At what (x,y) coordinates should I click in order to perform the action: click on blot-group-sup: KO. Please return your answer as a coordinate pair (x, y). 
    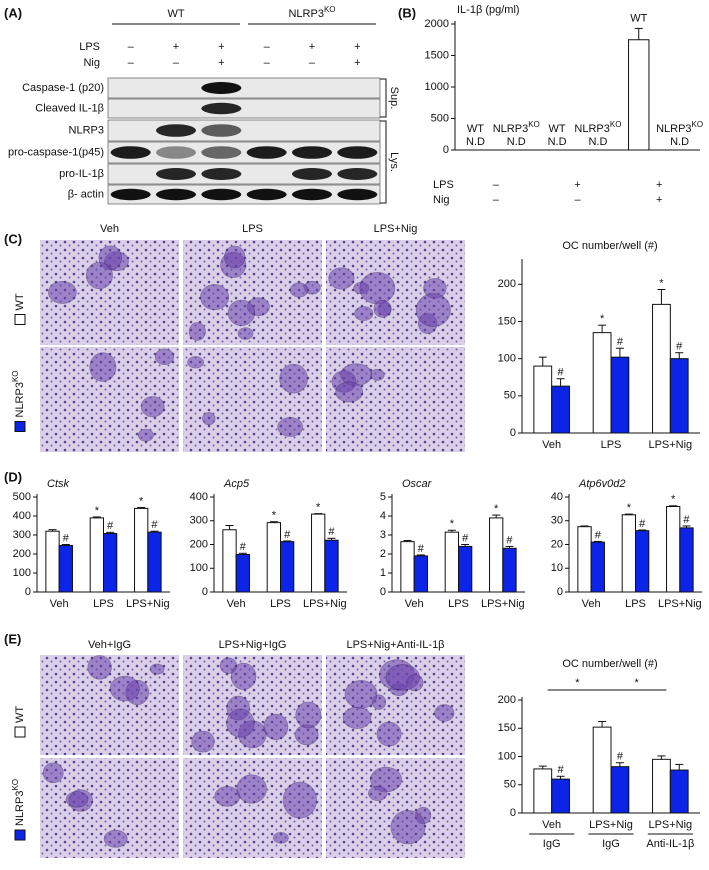
    Looking at the image, I should click on (330, 9).